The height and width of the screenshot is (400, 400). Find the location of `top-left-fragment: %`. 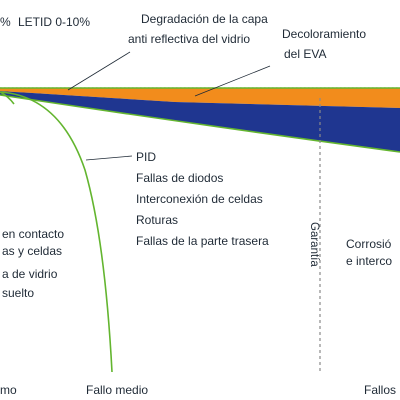

top-left-fragment: % is located at coordinates (5, 22).